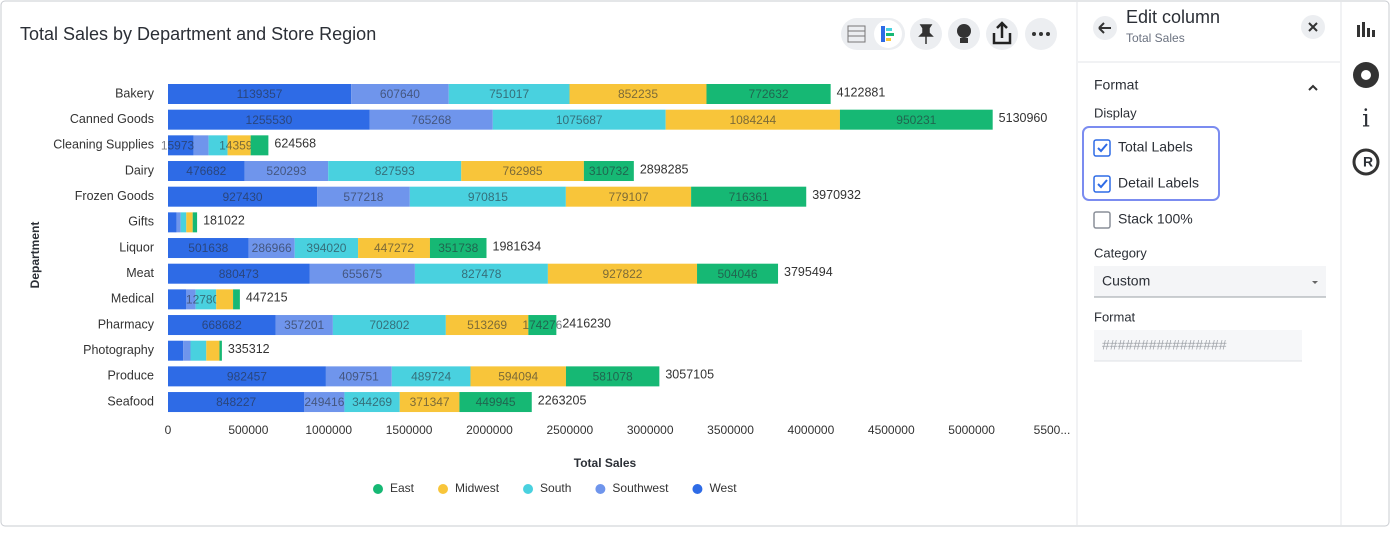  I want to click on data-label: 716361, so click(749, 197).